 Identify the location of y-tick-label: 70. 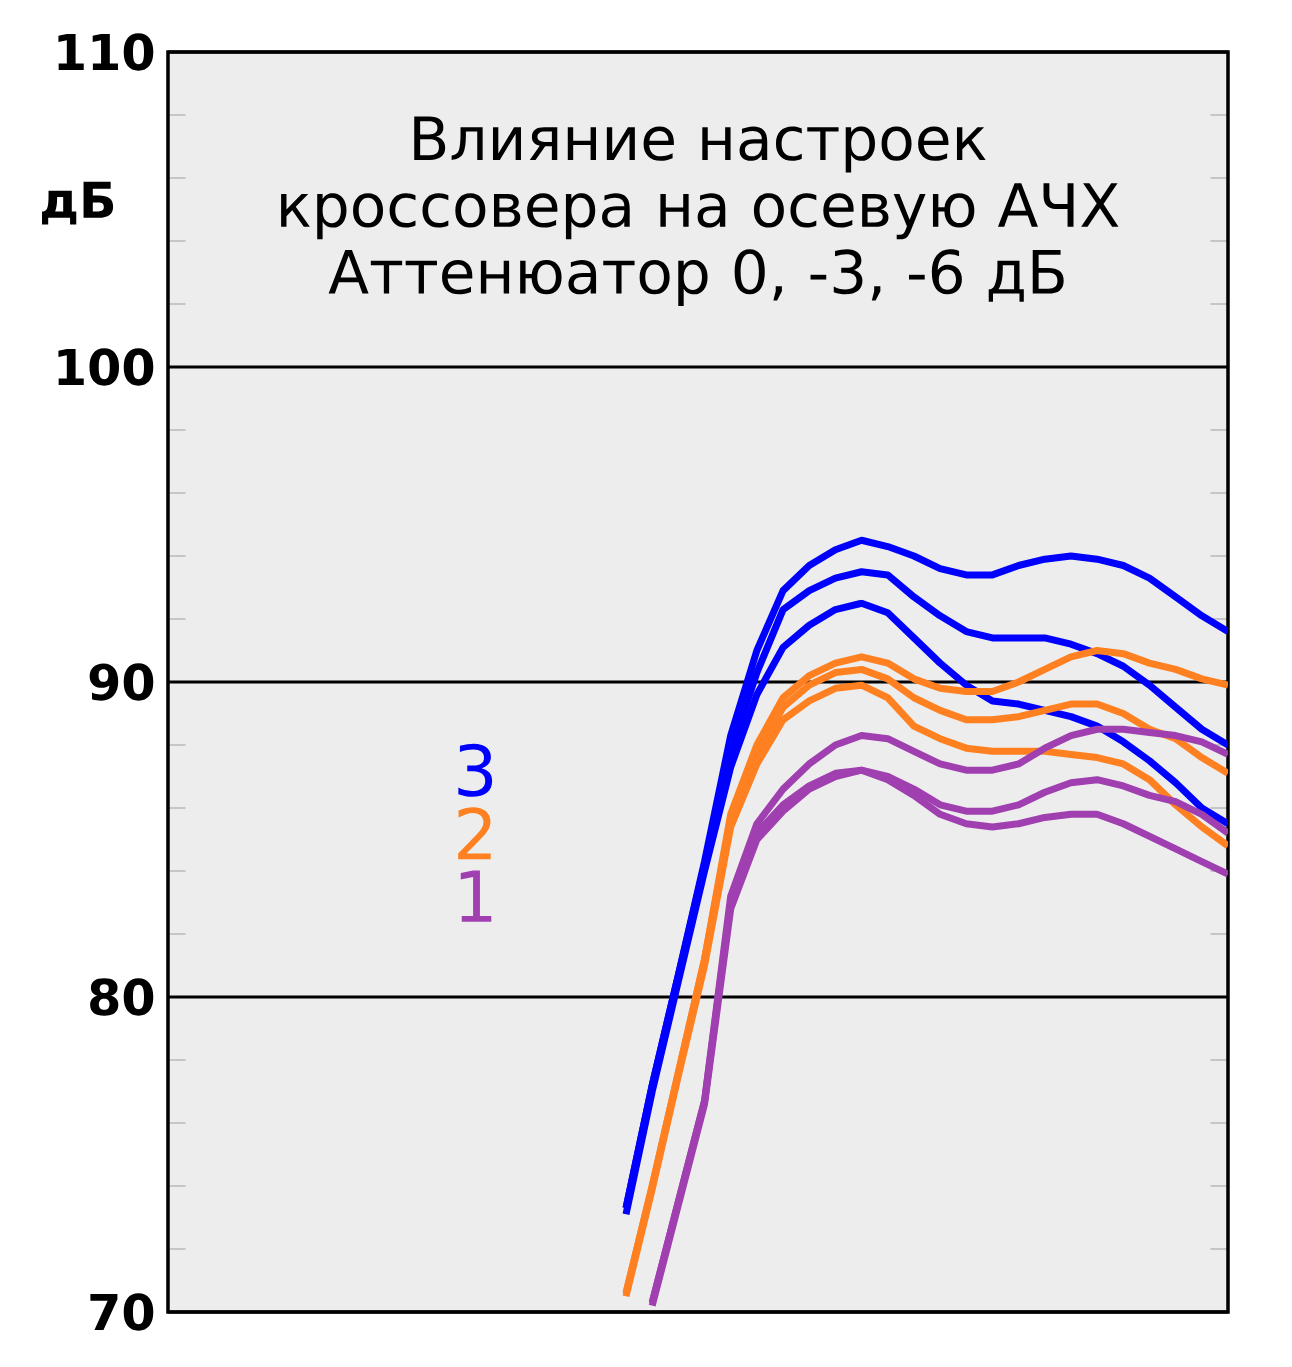
(122, 1312).